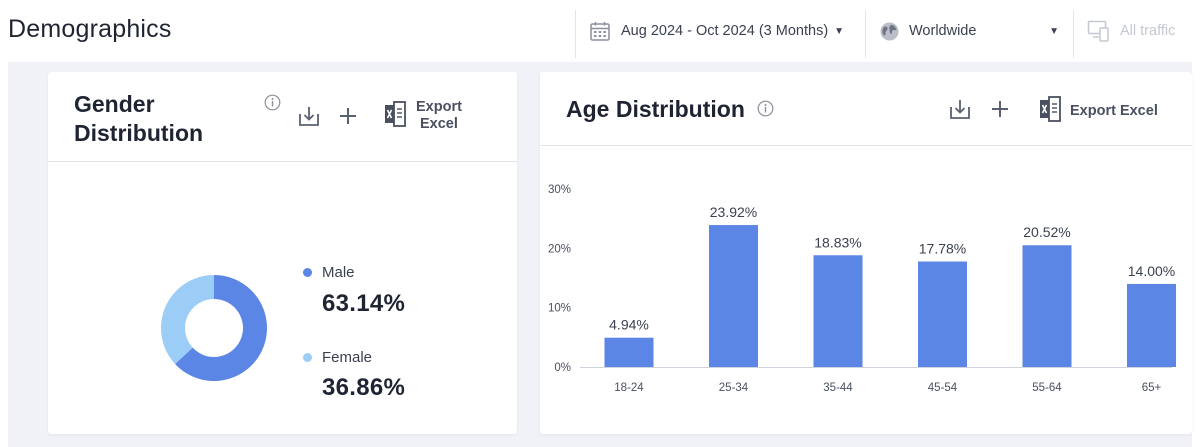 The image size is (1200, 447). I want to click on x-tick-label: 45-54, so click(943, 388).